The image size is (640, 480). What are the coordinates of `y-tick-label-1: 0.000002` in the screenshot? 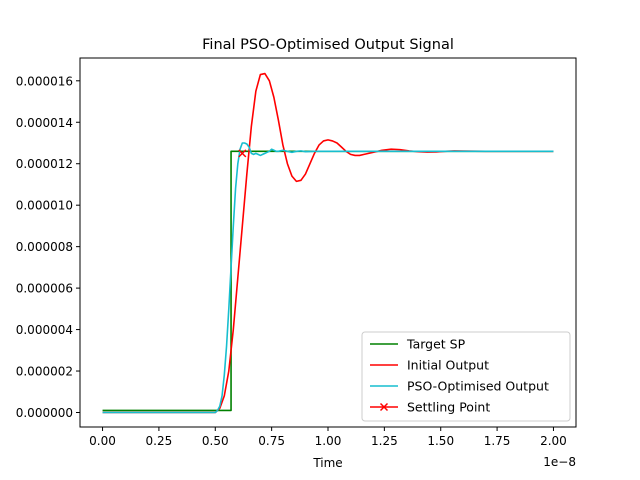 It's located at (44, 372).